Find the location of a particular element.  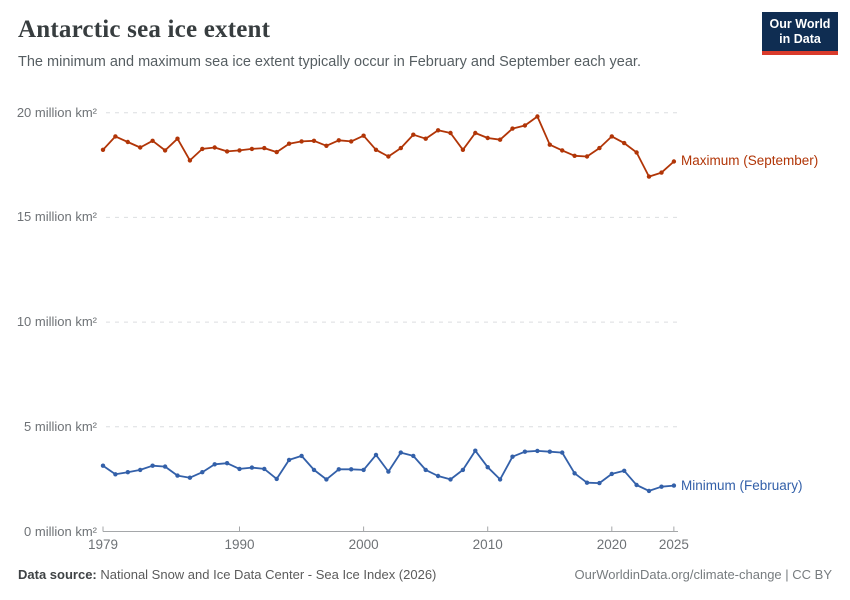

x-tick-label: 2020 is located at coordinates (611, 544).